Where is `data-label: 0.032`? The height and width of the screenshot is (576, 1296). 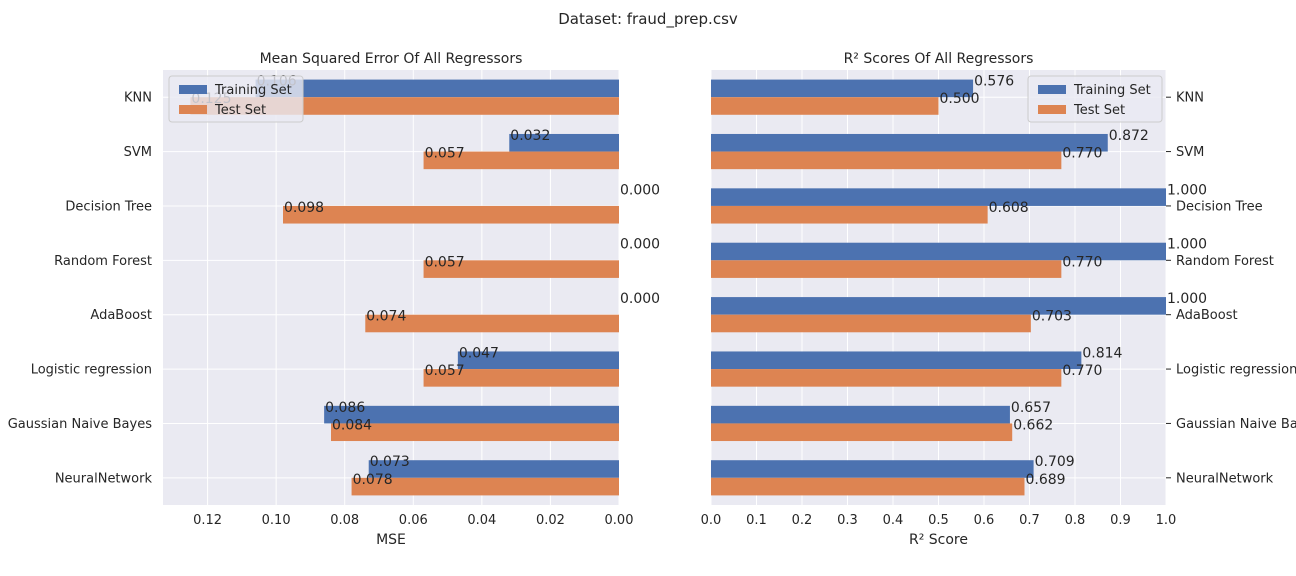 data-label: 0.032 is located at coordinates (530, 136).